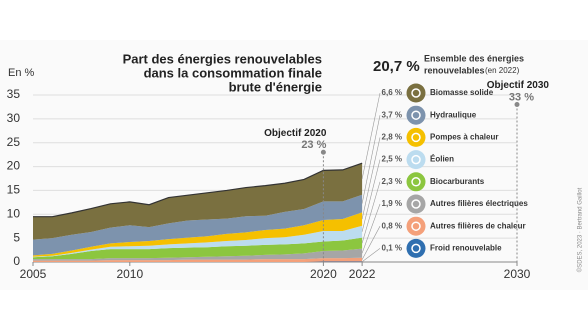 The height and width of the screenshot is (330, 588). Describe the element at coordinates (442, 159) in the screenshot. I see `legend-label: Éolien` at that location.